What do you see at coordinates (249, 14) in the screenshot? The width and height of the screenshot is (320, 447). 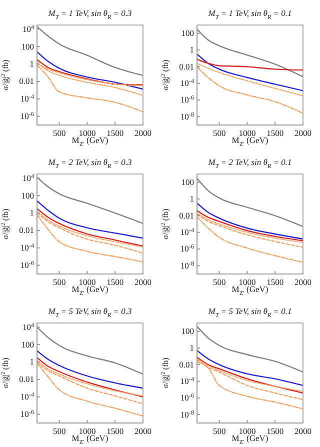 I see `chart-title: M$_{T}$ = 1 TeV, sin θ$_{R}$ = 0.1` at bounding box center [249, 14].